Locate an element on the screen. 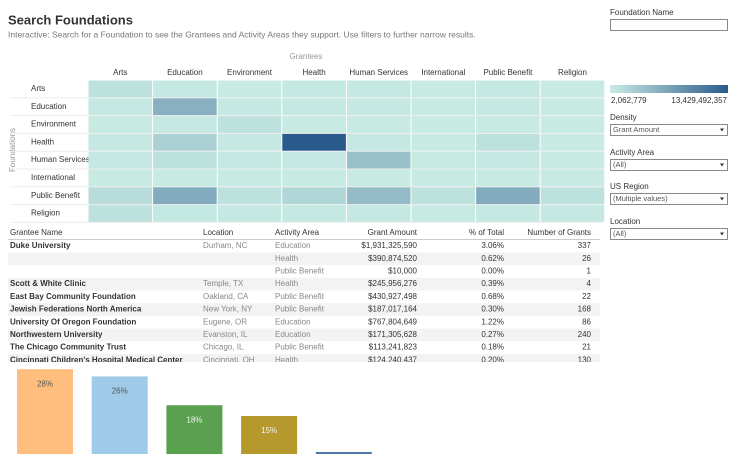 This screenshot has height=454, width=736. column-header: Health is located at coordinates (314, 72).